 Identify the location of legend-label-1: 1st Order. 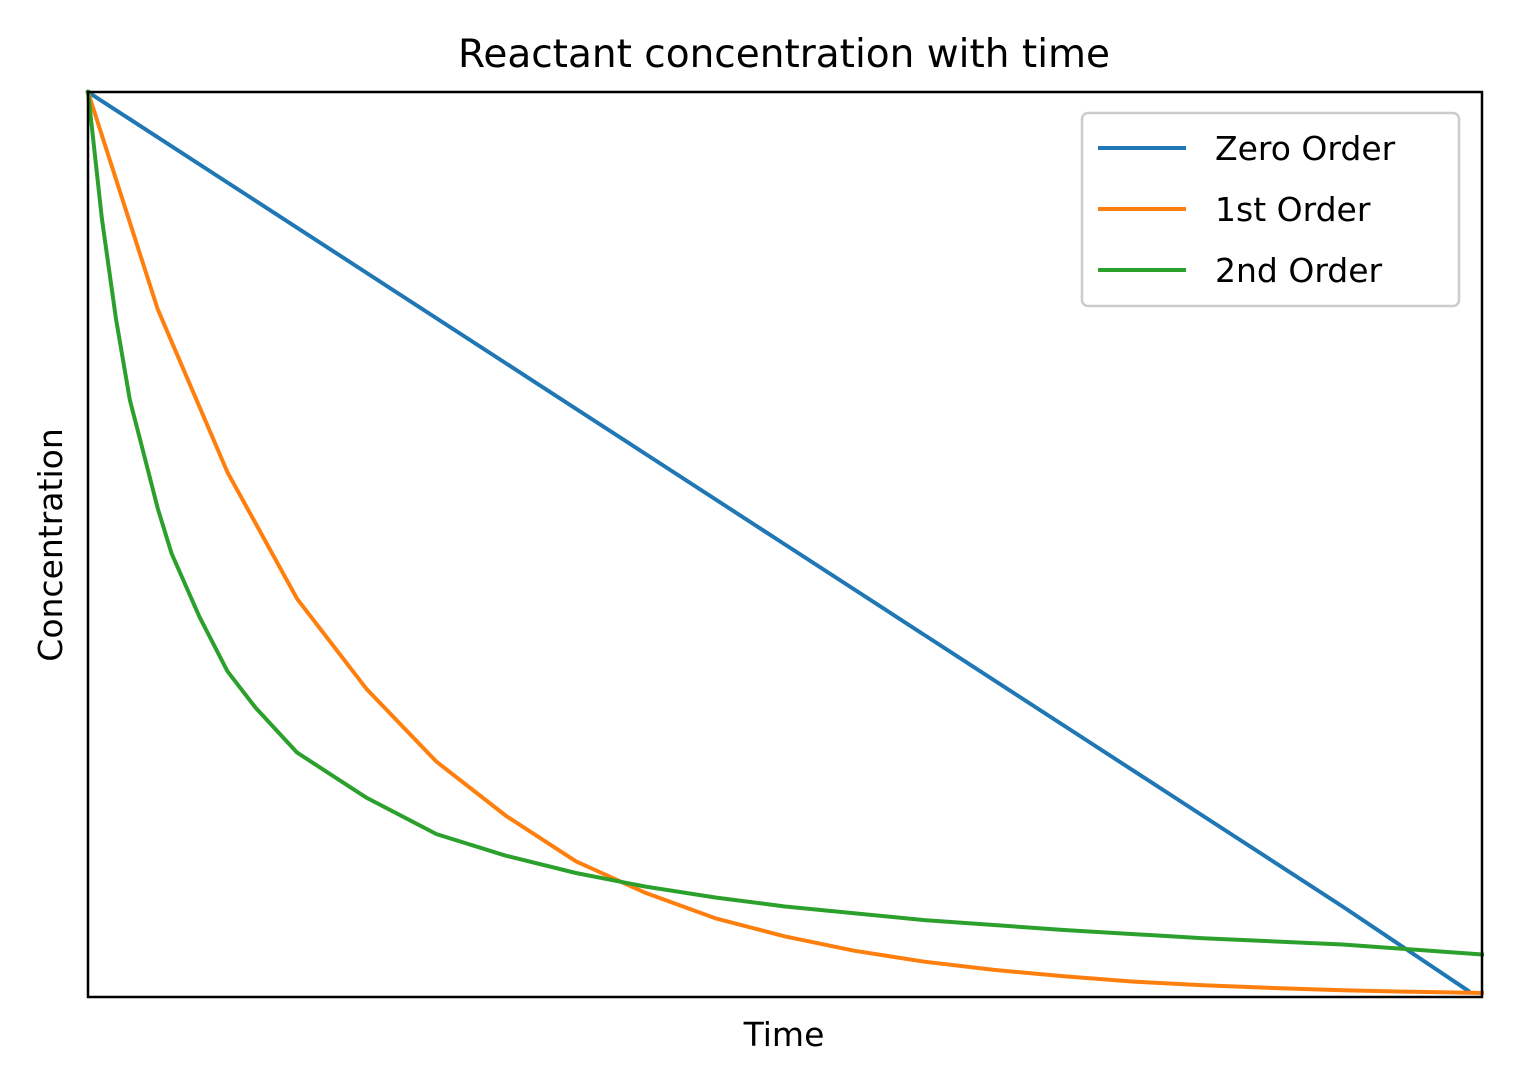
(1293, 209).